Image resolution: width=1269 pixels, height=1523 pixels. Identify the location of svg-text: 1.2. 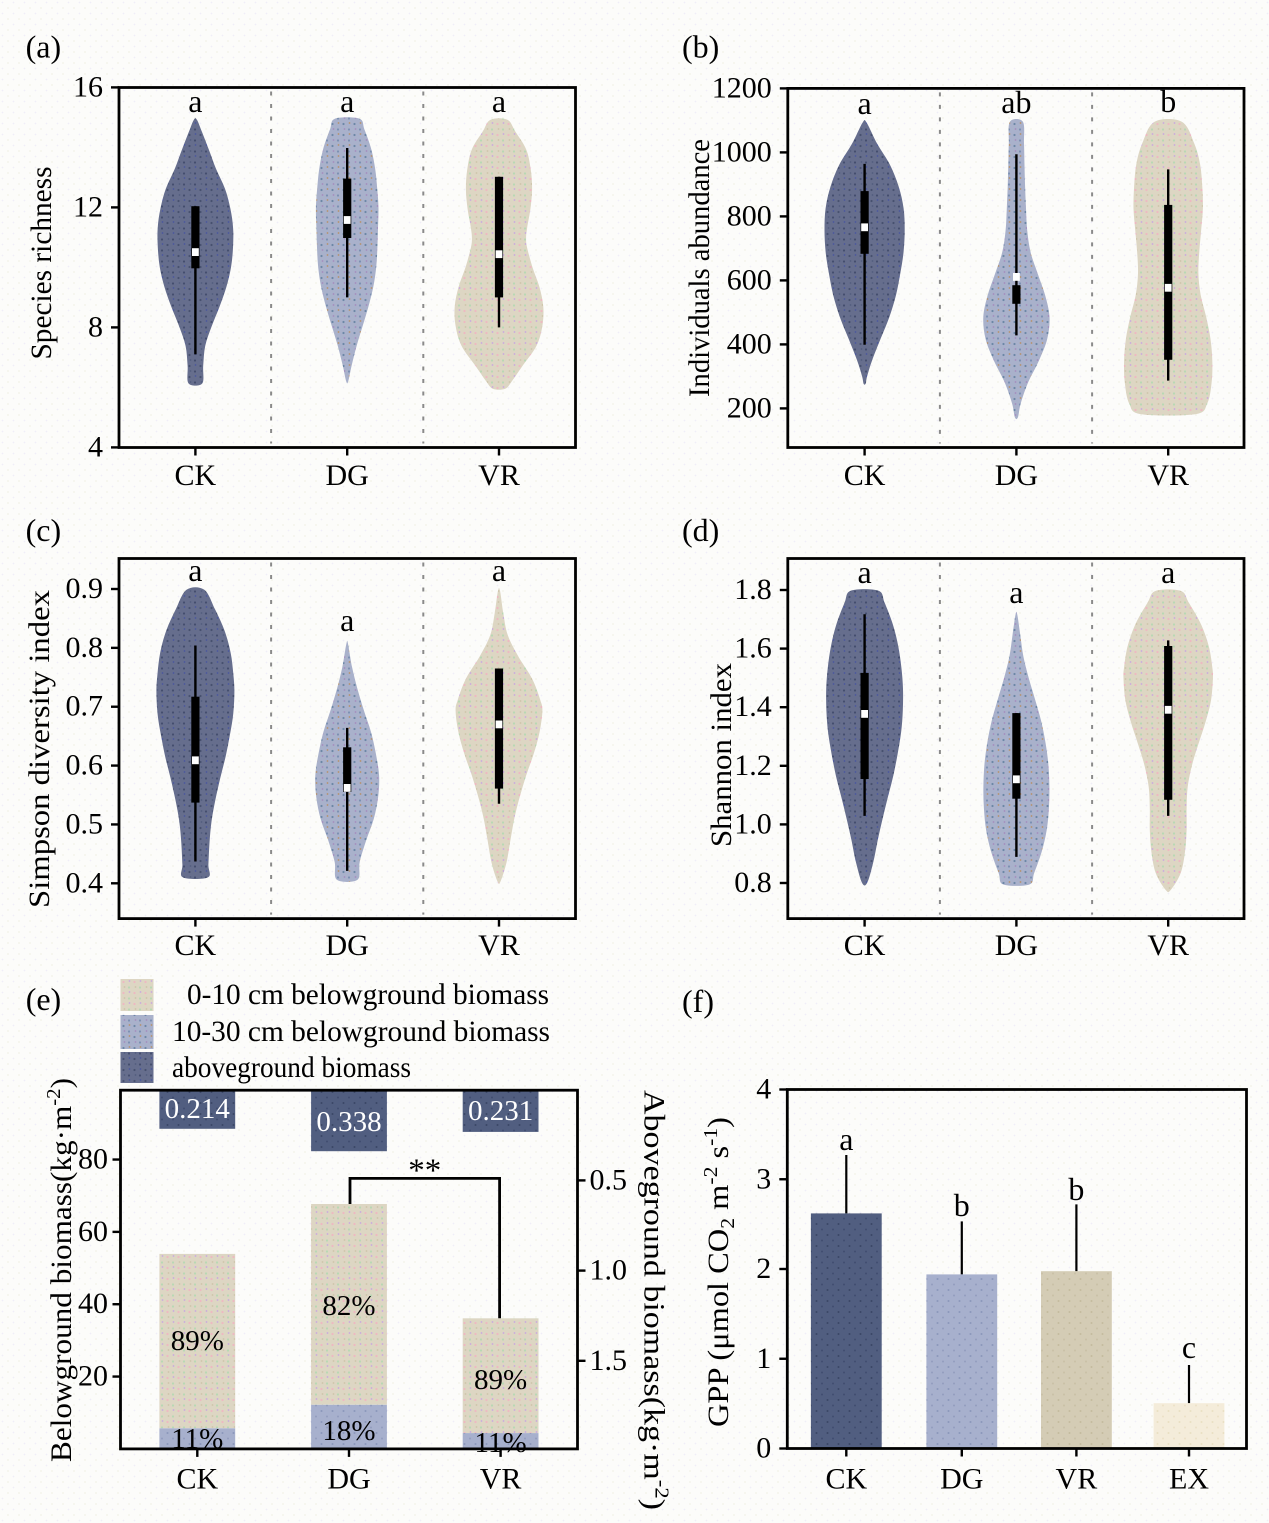
(753, 765).